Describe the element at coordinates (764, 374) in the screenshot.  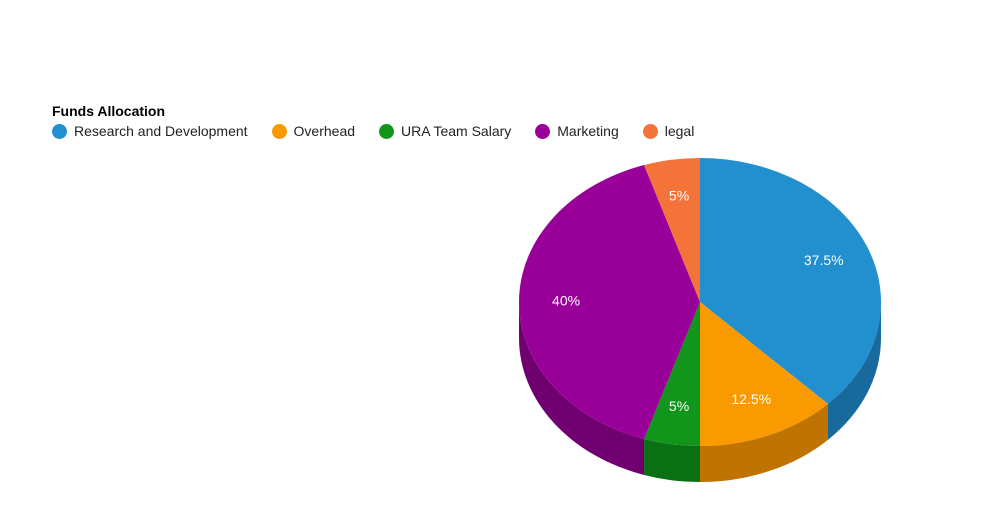
I see `pie-slice-overhead` at that location.